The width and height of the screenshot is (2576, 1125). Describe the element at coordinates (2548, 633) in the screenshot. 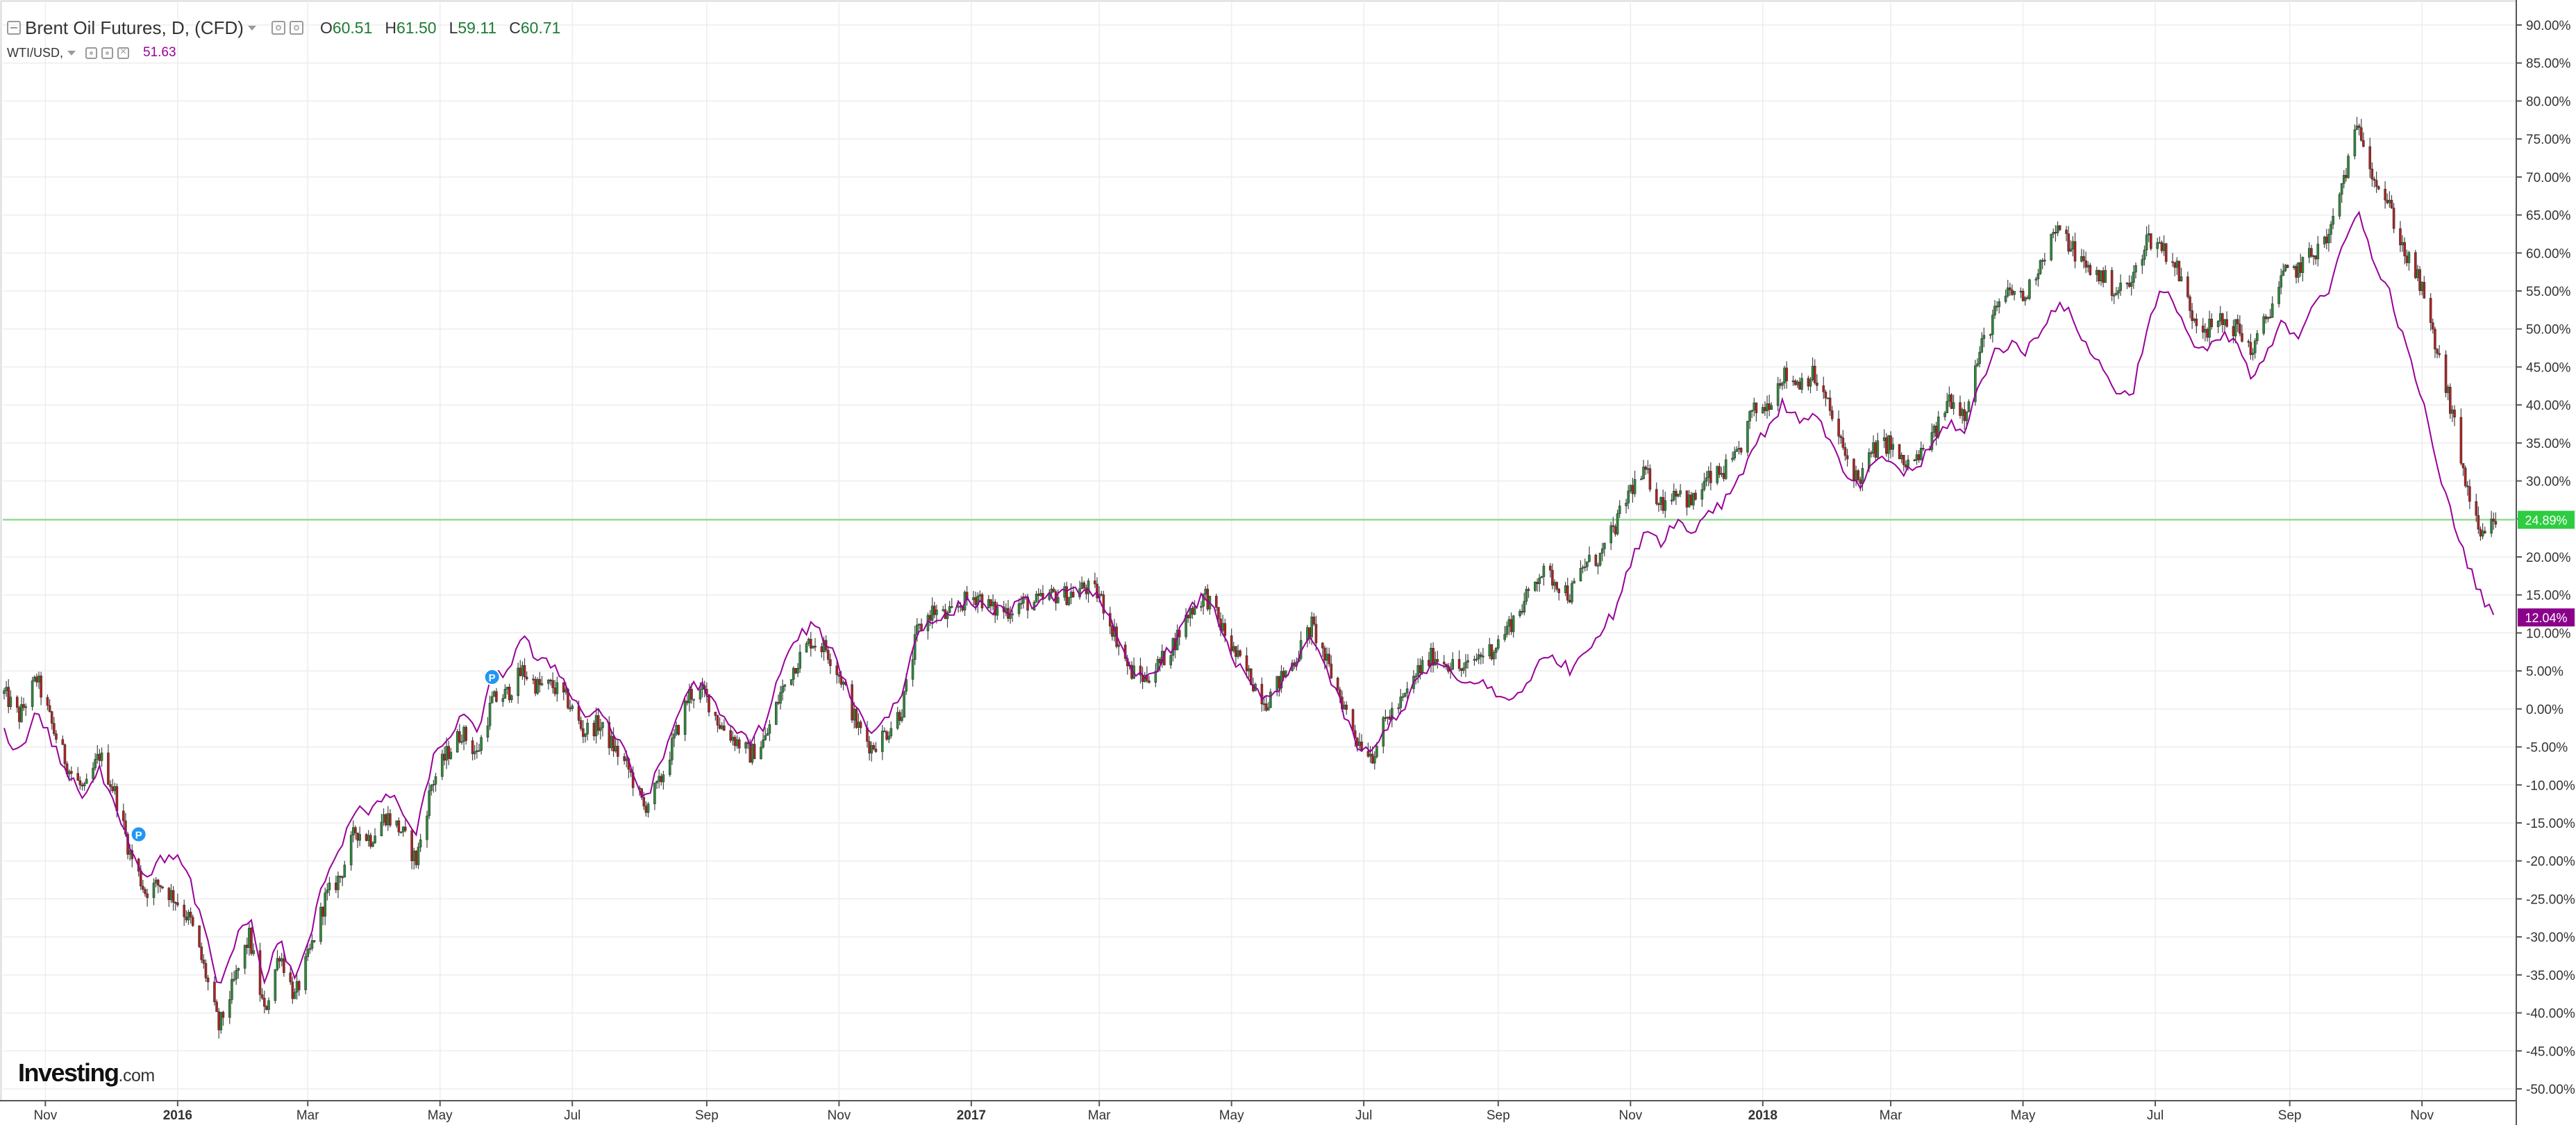

I see `y-tick-label: 10.00%` at that location.